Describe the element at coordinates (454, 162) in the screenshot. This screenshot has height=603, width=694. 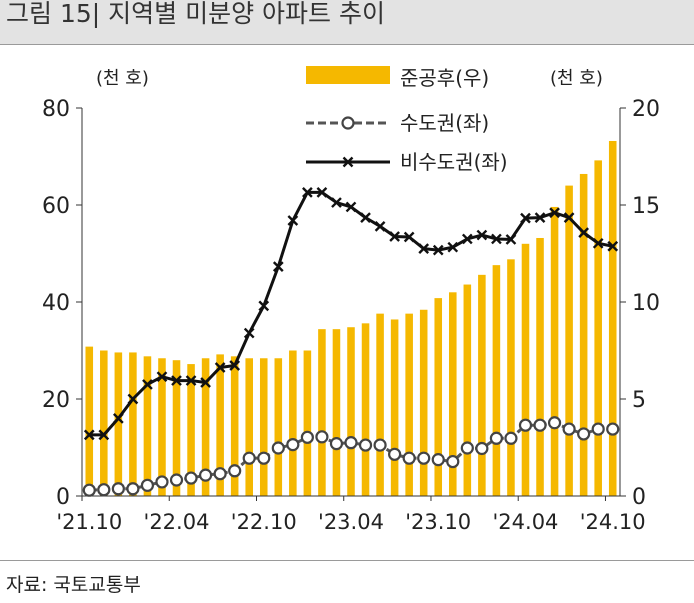
I see `legend-label-noncapital: 비수도권(좌)` at that location.